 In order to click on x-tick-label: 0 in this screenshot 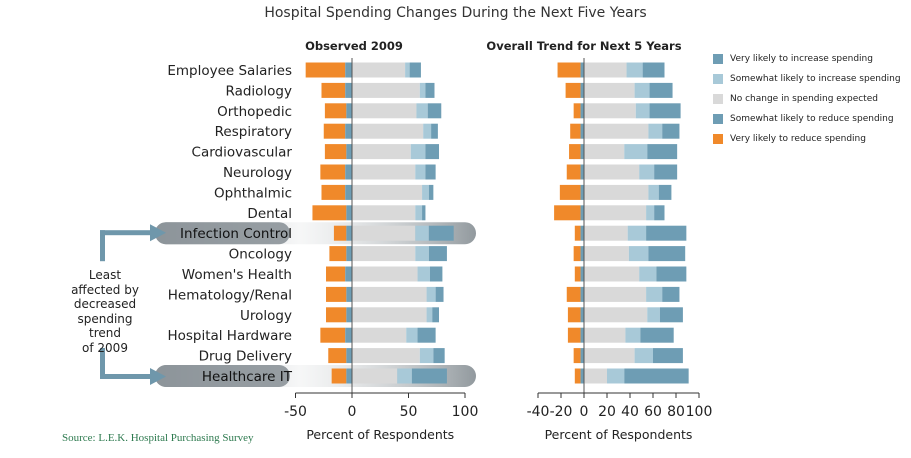, I will do `click(584, 412)`.